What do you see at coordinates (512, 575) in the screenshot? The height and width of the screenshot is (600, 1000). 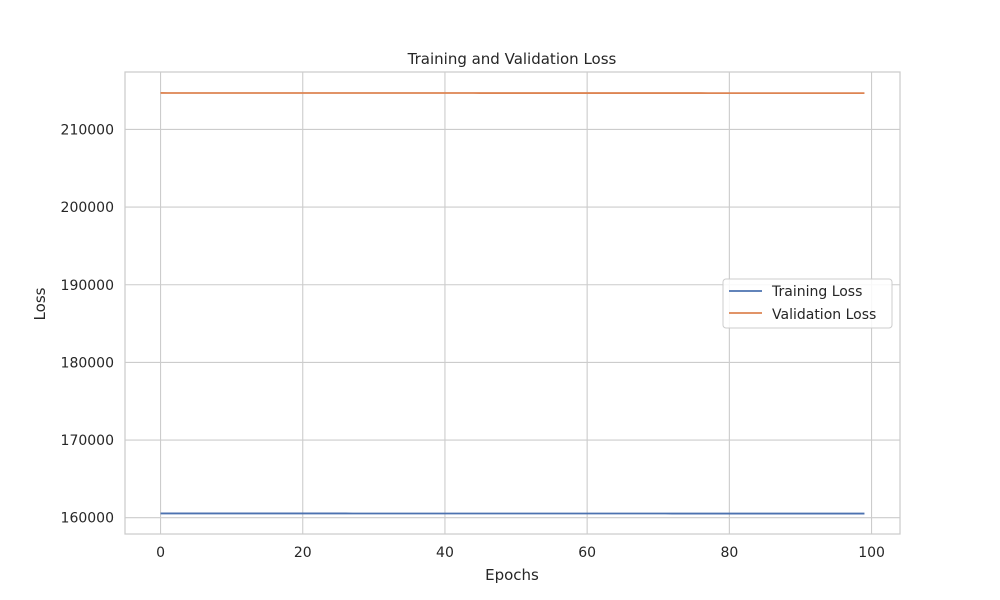 I see `x-axis-label: Epochs` at bounding box center [512, 575].